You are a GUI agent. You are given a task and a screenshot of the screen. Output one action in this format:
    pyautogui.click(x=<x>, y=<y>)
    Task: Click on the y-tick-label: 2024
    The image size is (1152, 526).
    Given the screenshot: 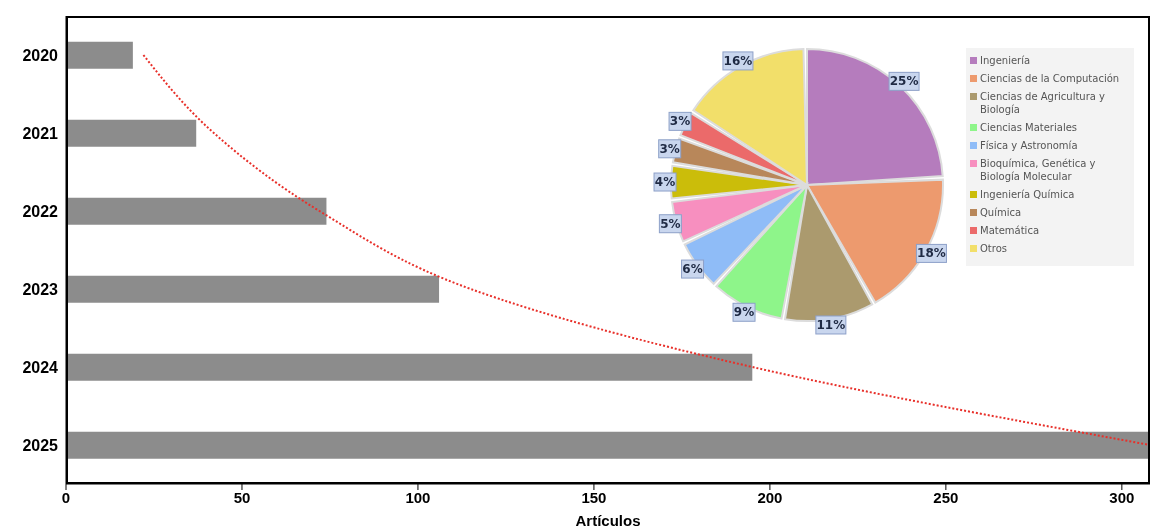 What is the action you would take?
    pyautogui.click(x=40, y=367)
    